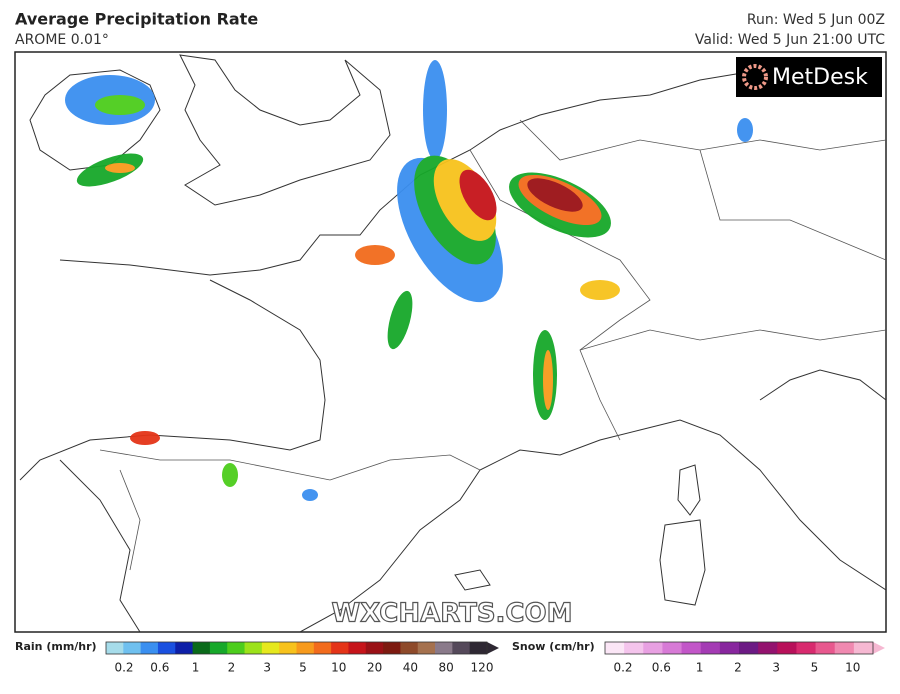 The image size is (900, 694). Describe the element at coordinates (661, 668) in the screenshot. I see `snow-tick-label: 0.6` at that location.